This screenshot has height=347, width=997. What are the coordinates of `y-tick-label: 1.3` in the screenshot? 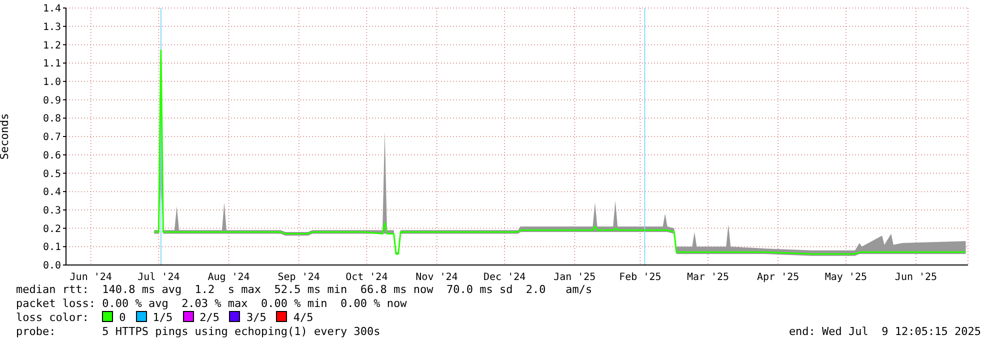 It's located at (51, 27).